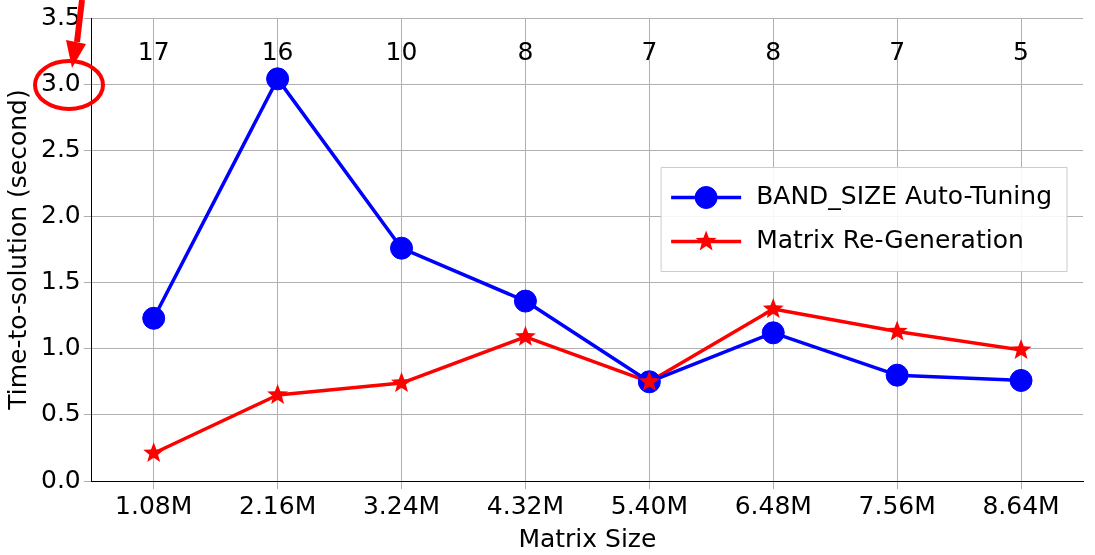 This screenshot has width=1095, height=555. I want to click on y-tick-label: 2.0, so click(60, 214).